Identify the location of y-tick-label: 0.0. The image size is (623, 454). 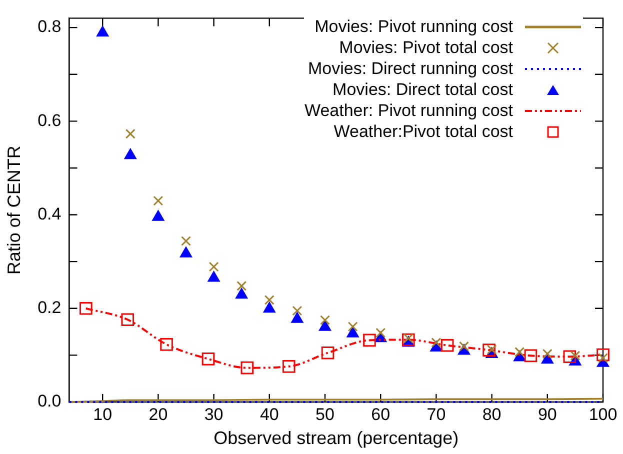
(50, 401).